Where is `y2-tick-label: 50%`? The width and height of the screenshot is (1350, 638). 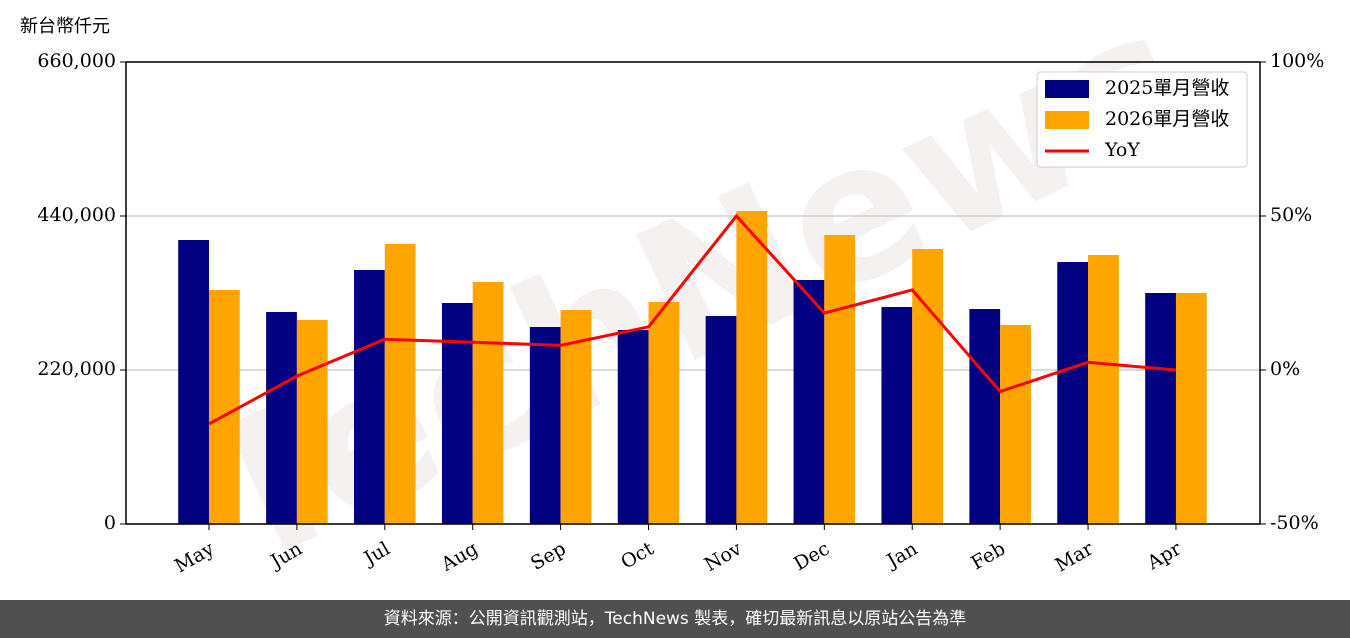 y2-tick-label: 50% is located at coordinates (1291, 215).